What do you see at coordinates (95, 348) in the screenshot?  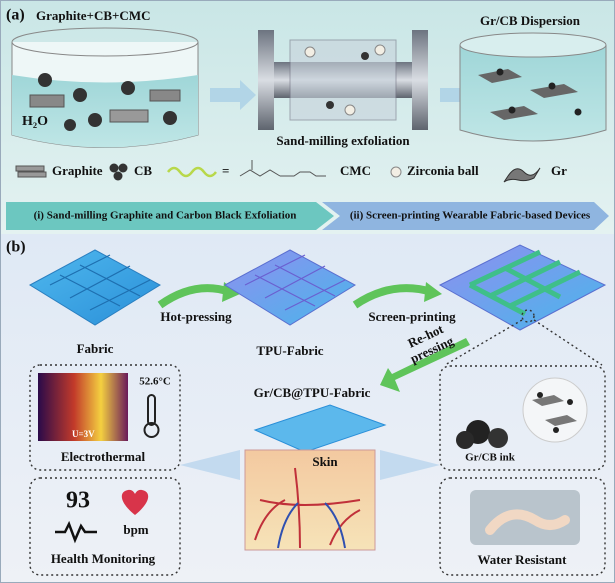 I see `stage-label: Fabric` at bounding box center [95, 348].